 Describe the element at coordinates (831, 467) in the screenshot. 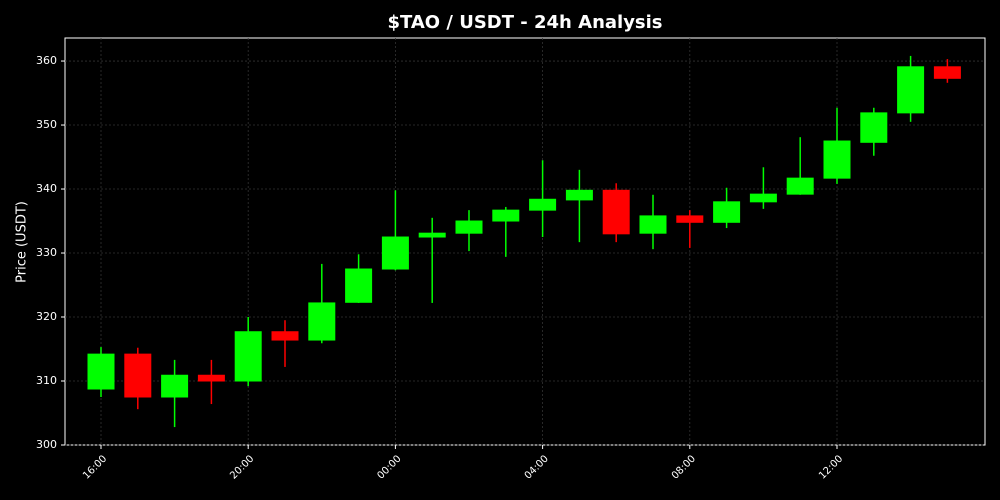

I see `x-tick-label: 12:00` at that location.